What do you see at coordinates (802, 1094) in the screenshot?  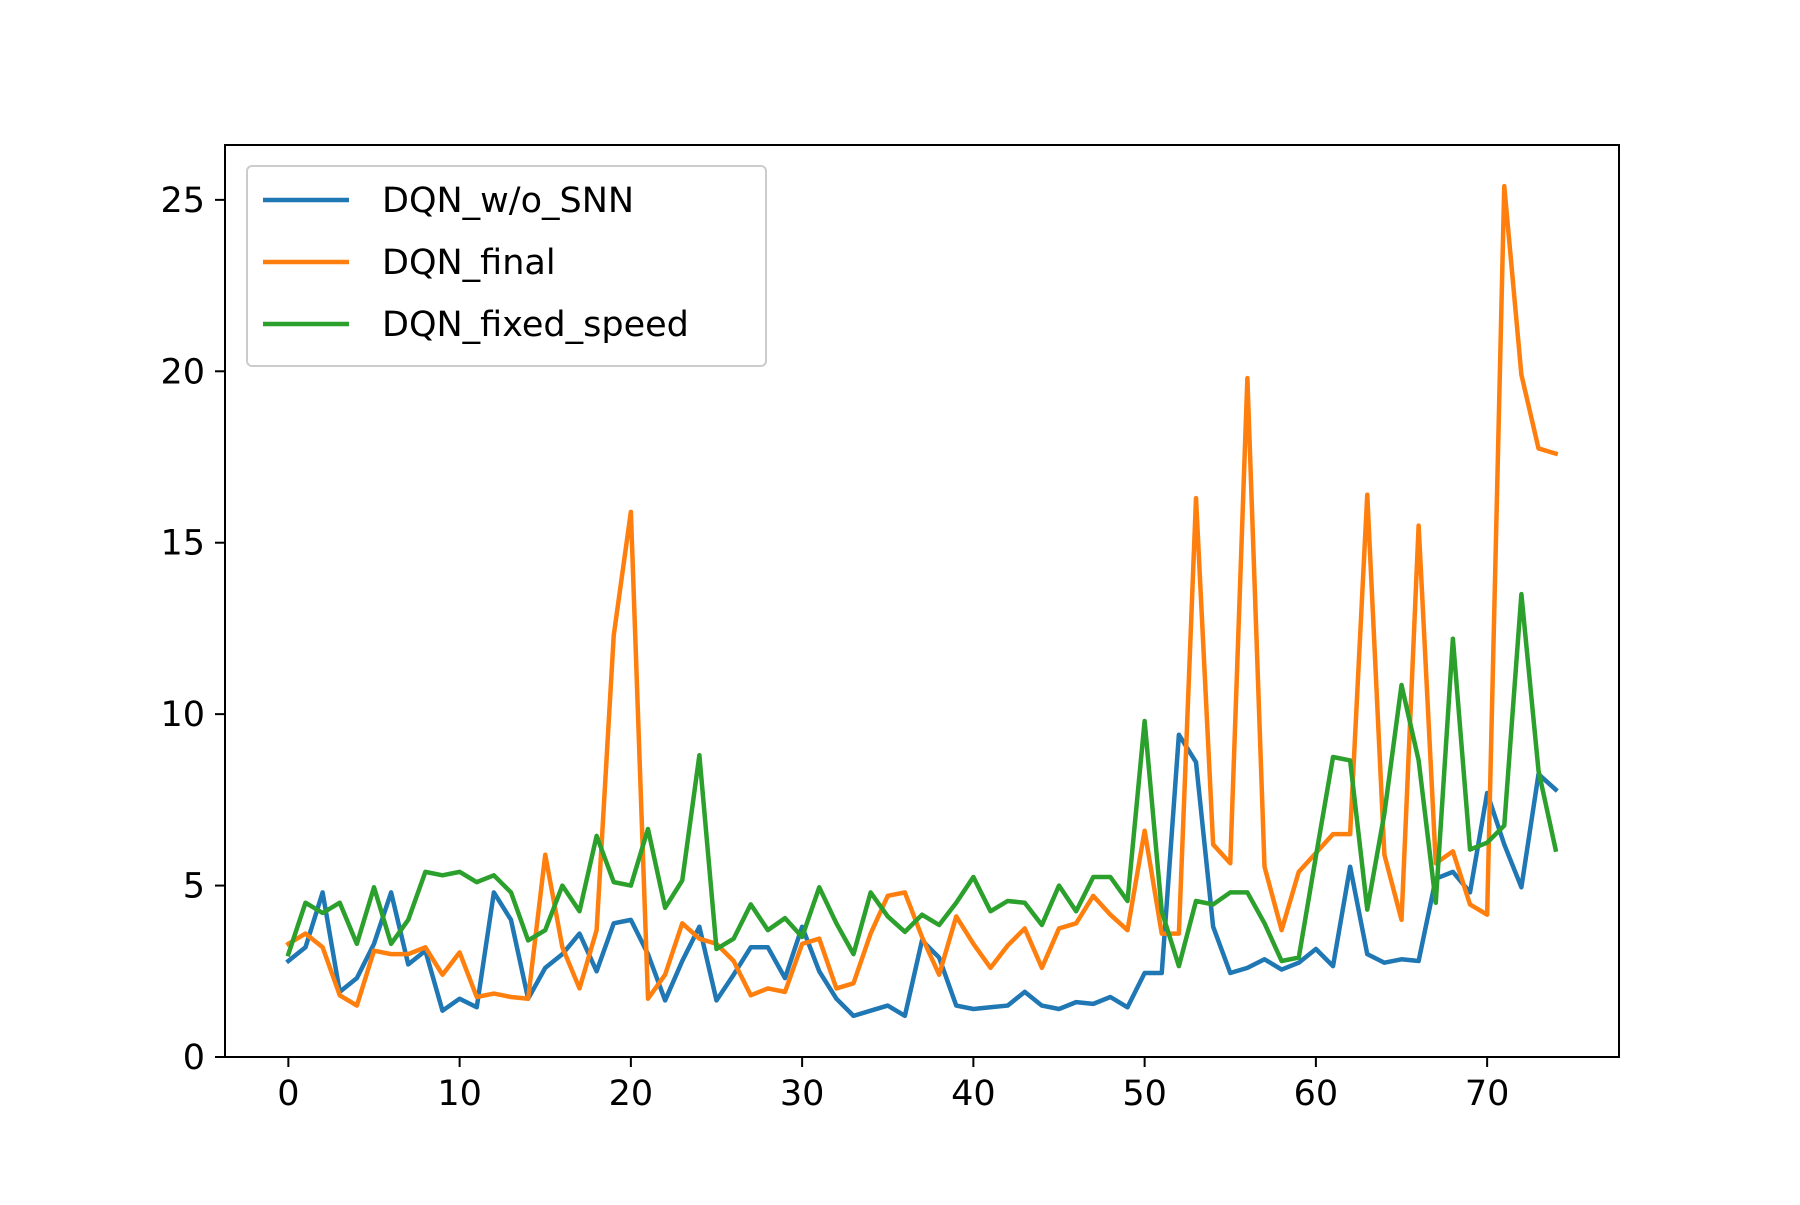 I see `x-tick-label: 30` at bounding box center [802, 1094].